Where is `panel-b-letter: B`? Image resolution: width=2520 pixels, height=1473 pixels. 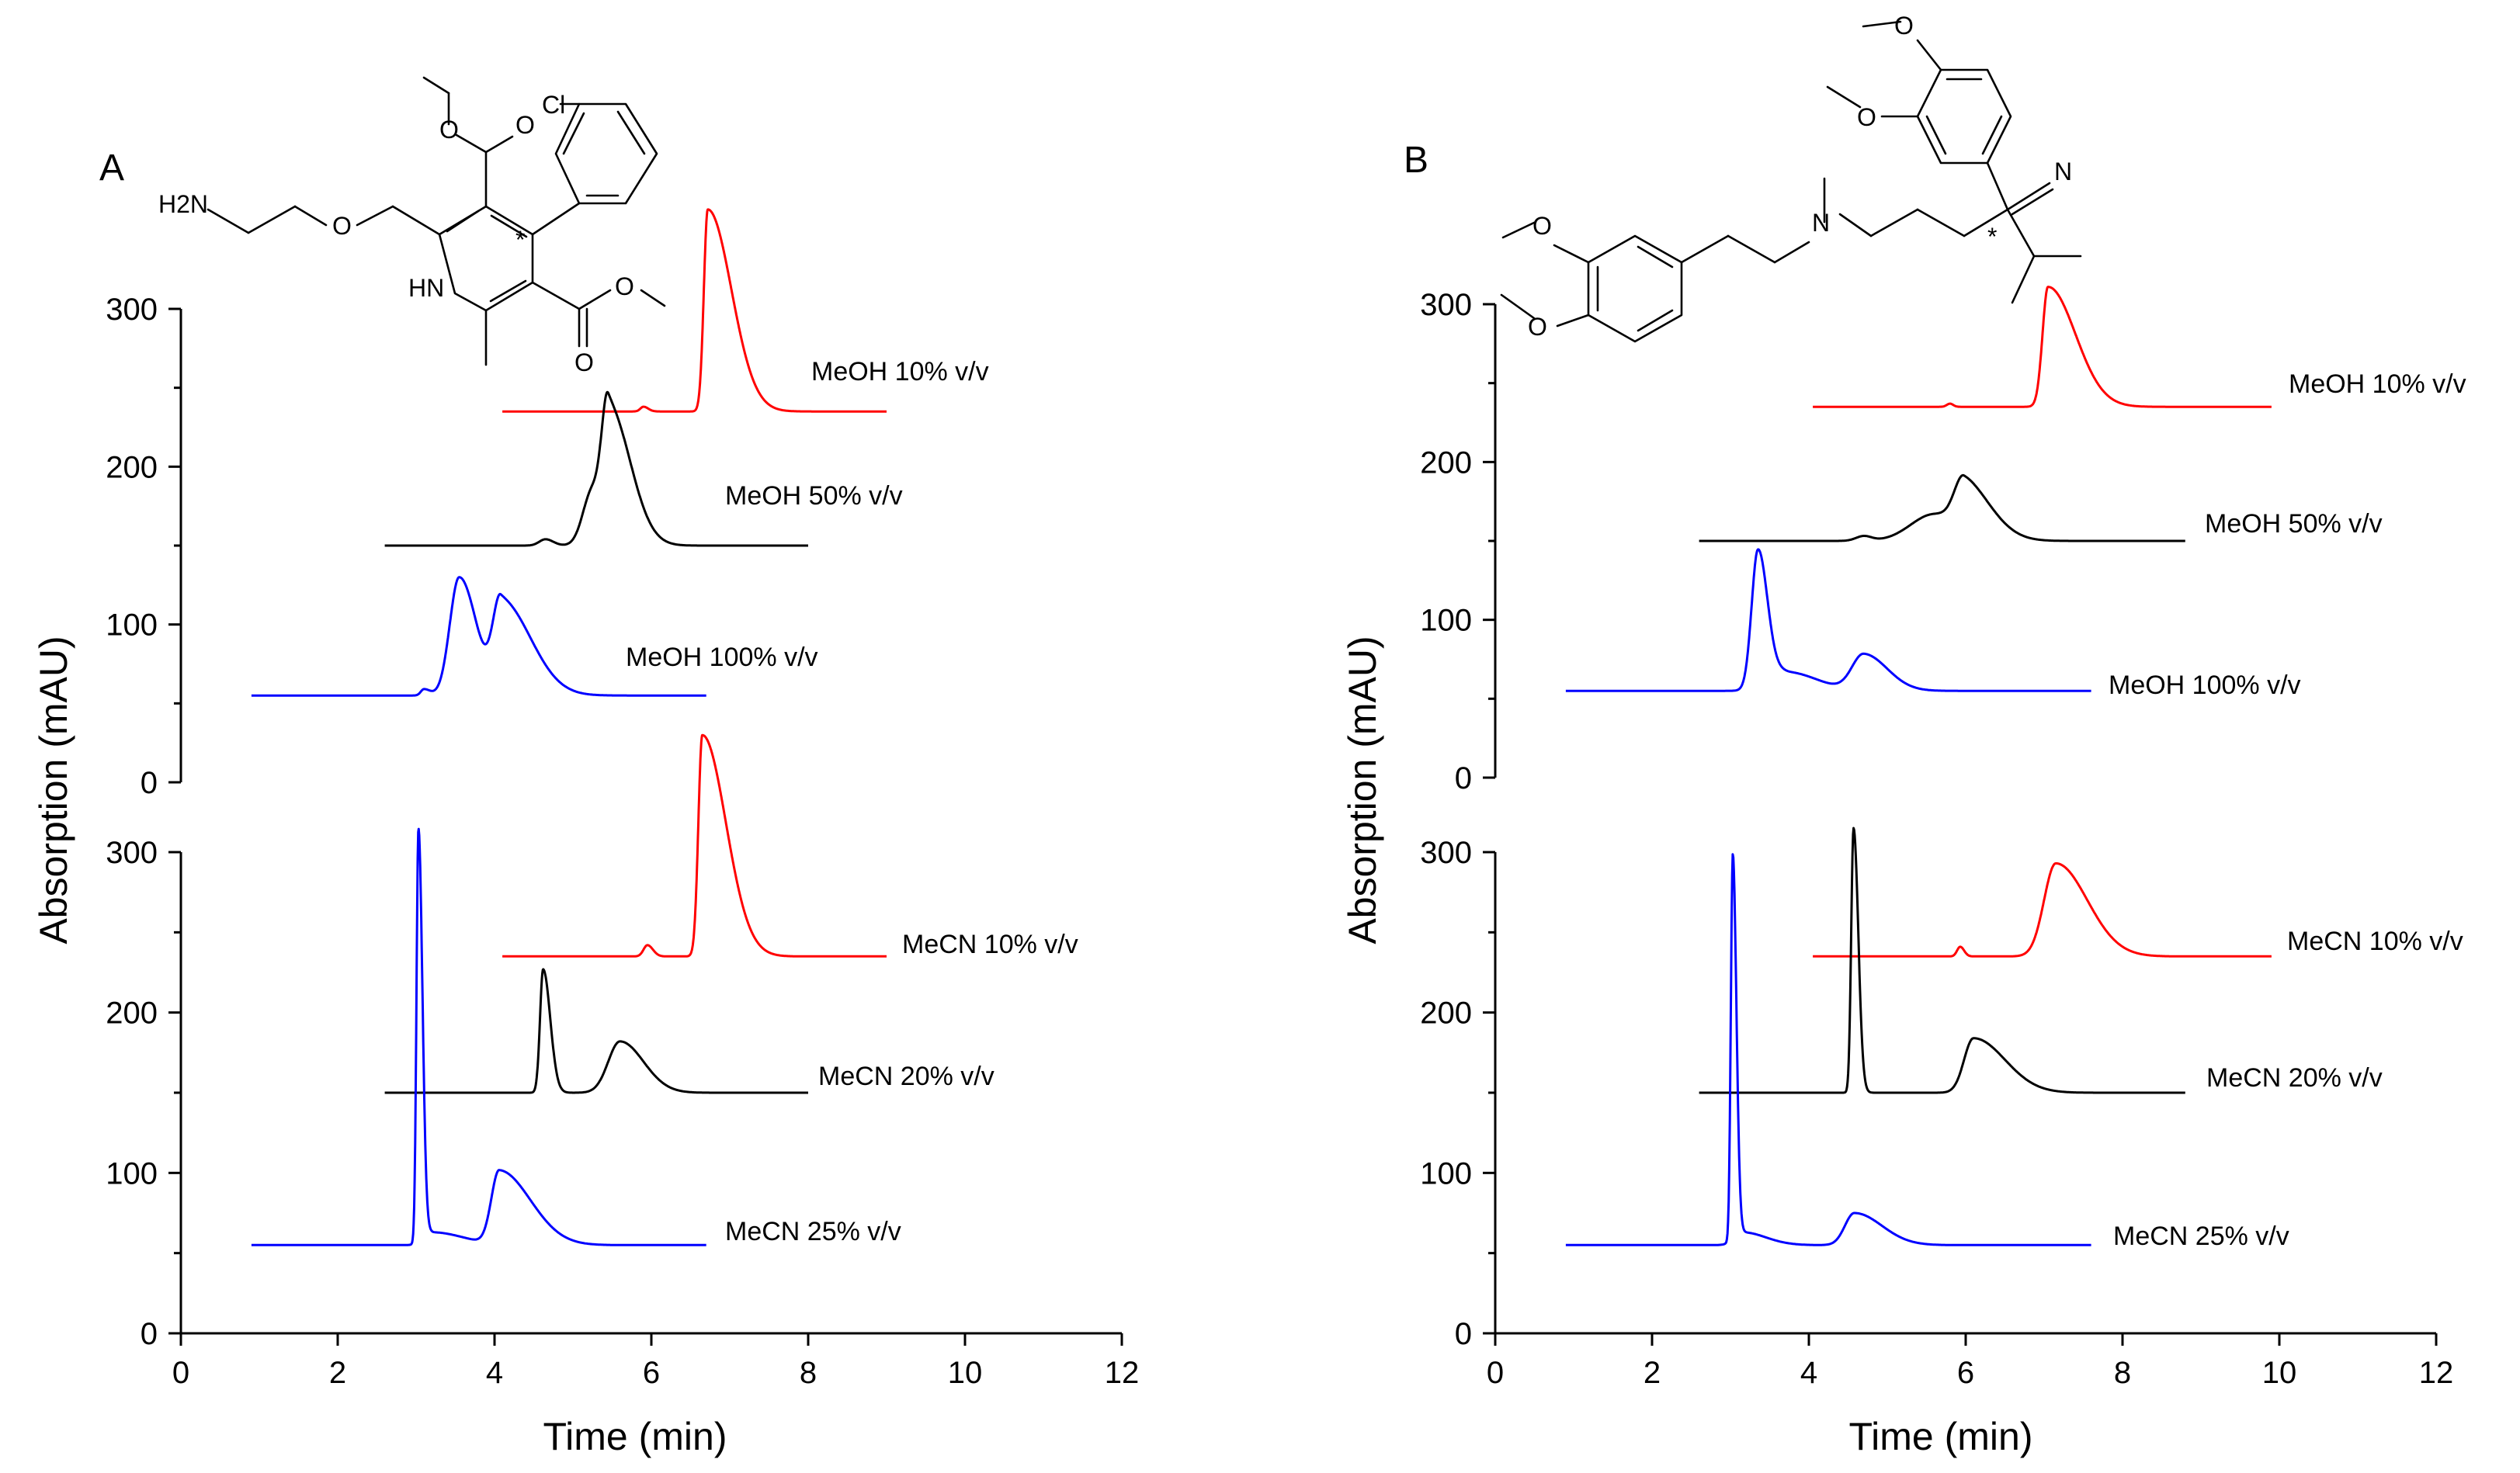 panel-b-letter: B is located at coordinates (1416, 160).